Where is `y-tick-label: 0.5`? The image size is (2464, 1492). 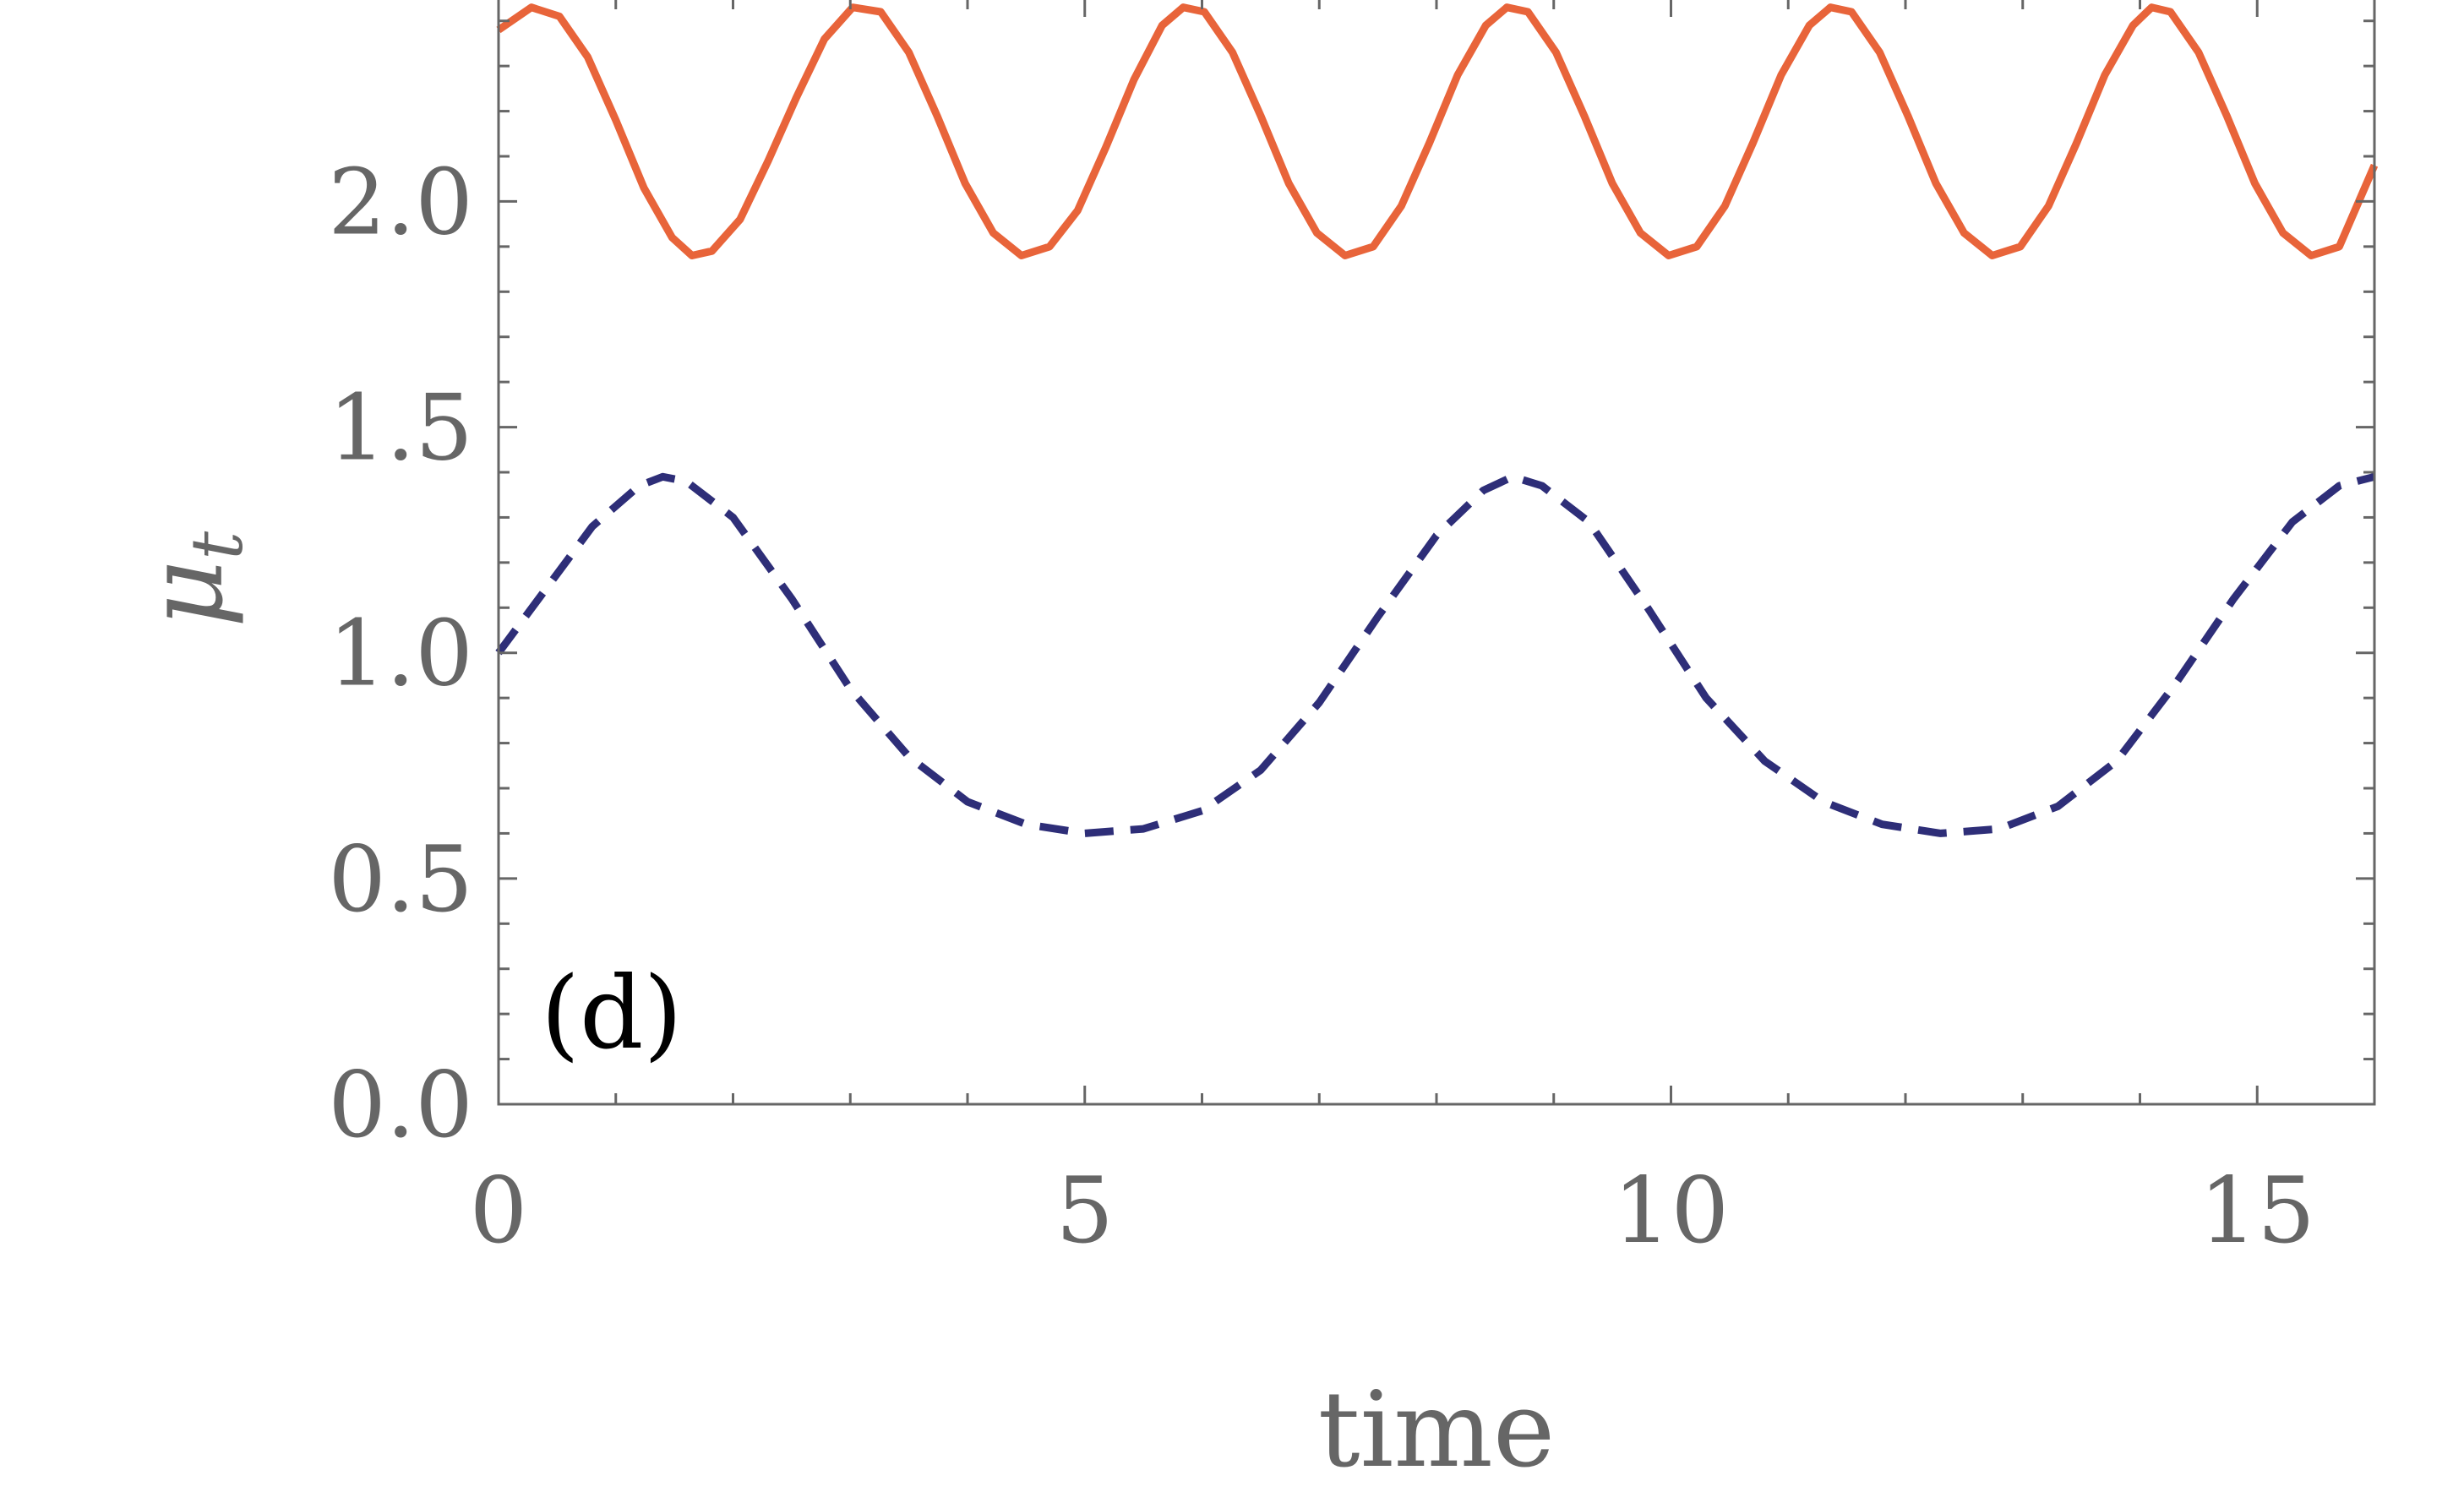 y-tick-label: 0.5 is located at coordinates (401, 880).